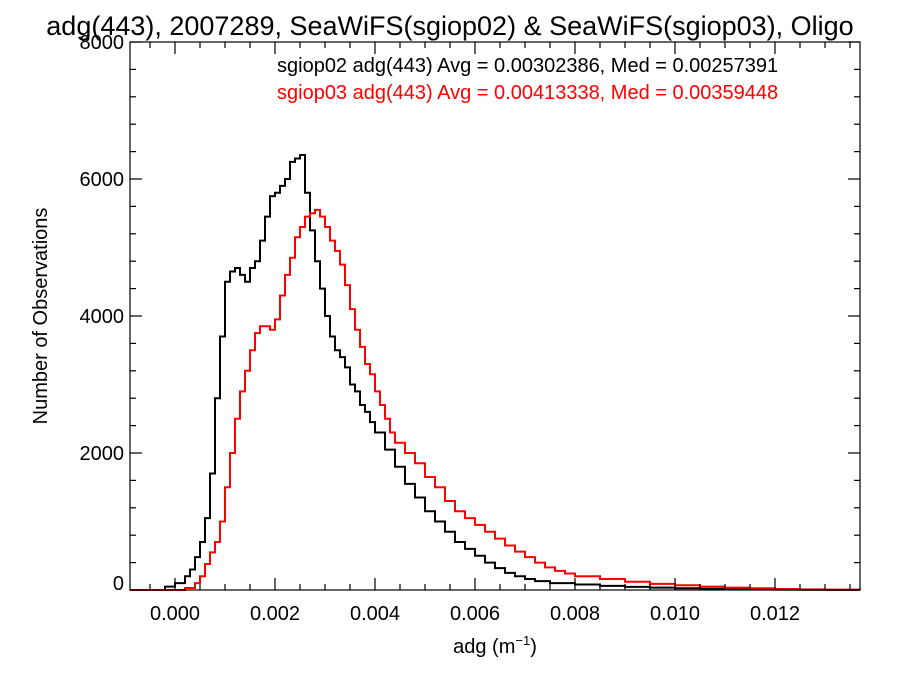 The width and height of the screenshot is (900, 675). What do you see at coordinates (102, 180) in the screenshot?
I see `y-tick-label: 6000` at bounding box center [102, 180].